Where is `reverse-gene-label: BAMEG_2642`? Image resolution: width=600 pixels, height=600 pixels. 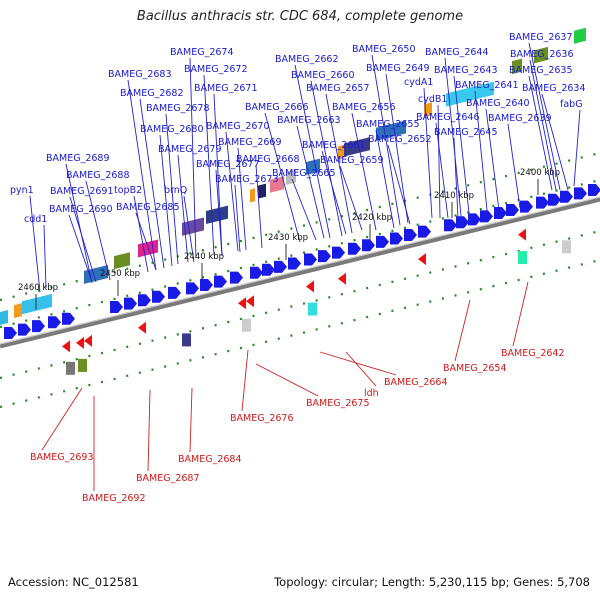 reverse-gene-label: BAMEG_2642 is located at coordinates (533, 353).